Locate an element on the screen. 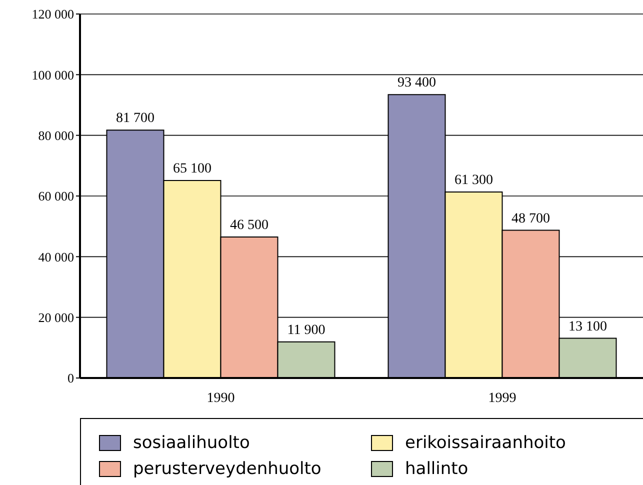 The width and height of the screenshot is (643, 485). legend-label: hallinto is located at coordinates (436, 469).